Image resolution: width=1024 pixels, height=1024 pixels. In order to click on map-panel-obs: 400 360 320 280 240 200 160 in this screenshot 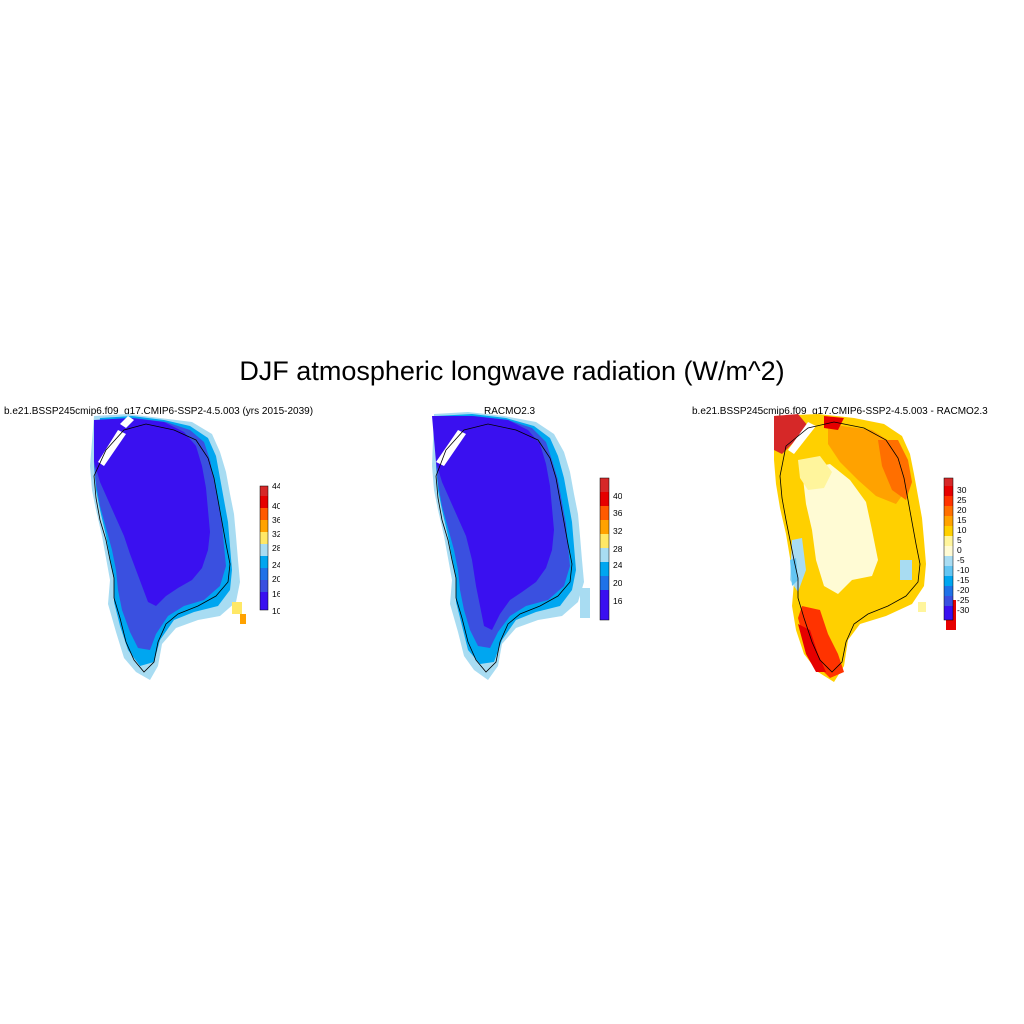, I will do `click(527, 546)`.